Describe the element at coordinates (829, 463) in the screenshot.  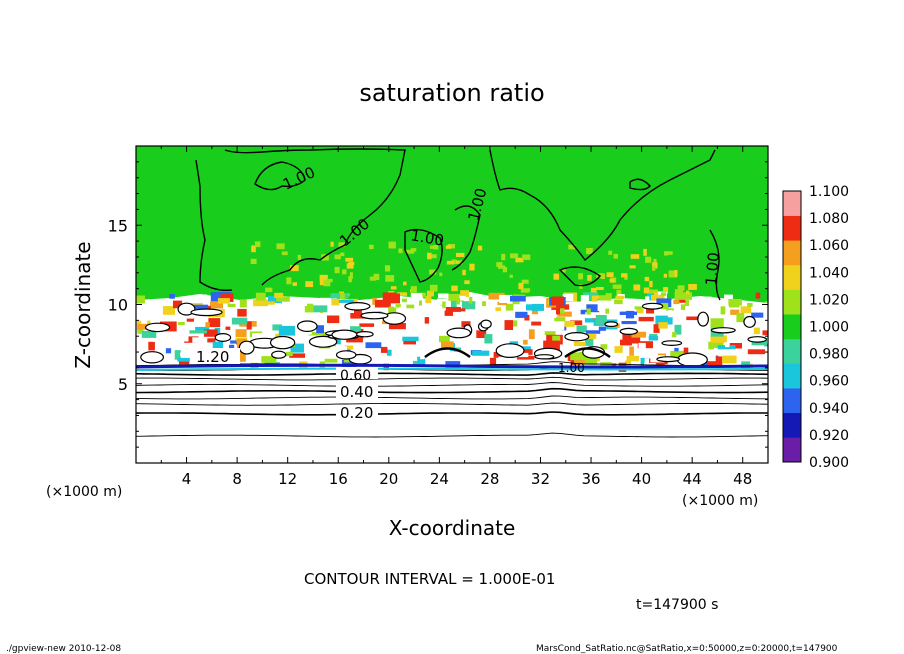
I see `colorbar-label: 0.900` at that location.